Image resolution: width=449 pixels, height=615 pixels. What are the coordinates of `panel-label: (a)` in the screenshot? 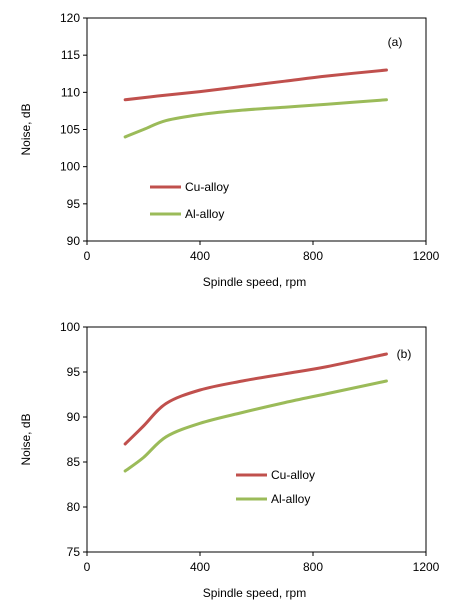 It's located at (395, 42).